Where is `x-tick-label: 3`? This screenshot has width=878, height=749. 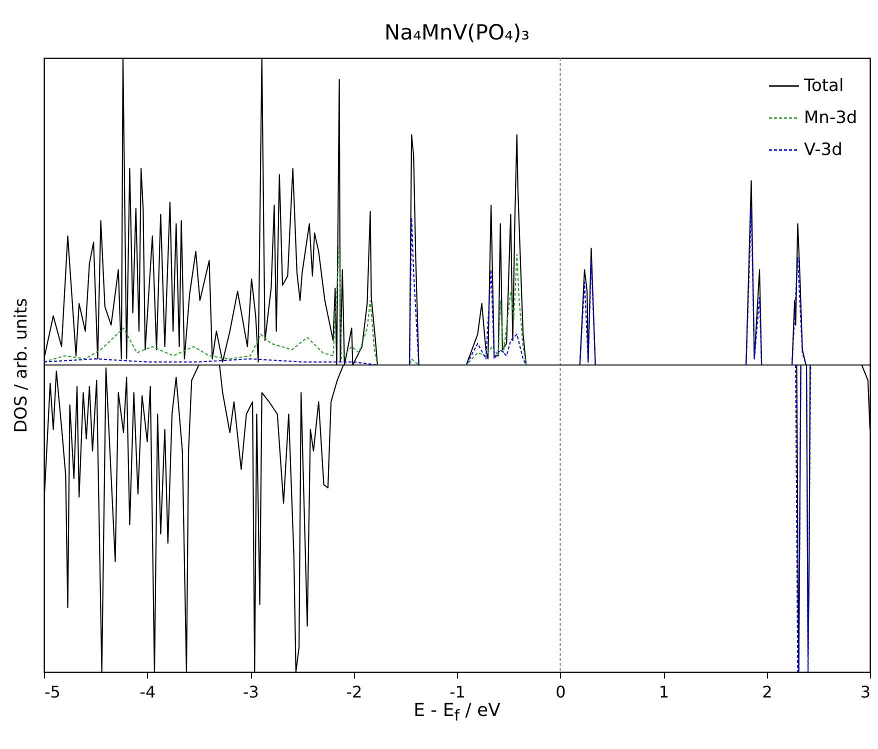
x-tick-label: 3 is located at coordinates (865, 692).